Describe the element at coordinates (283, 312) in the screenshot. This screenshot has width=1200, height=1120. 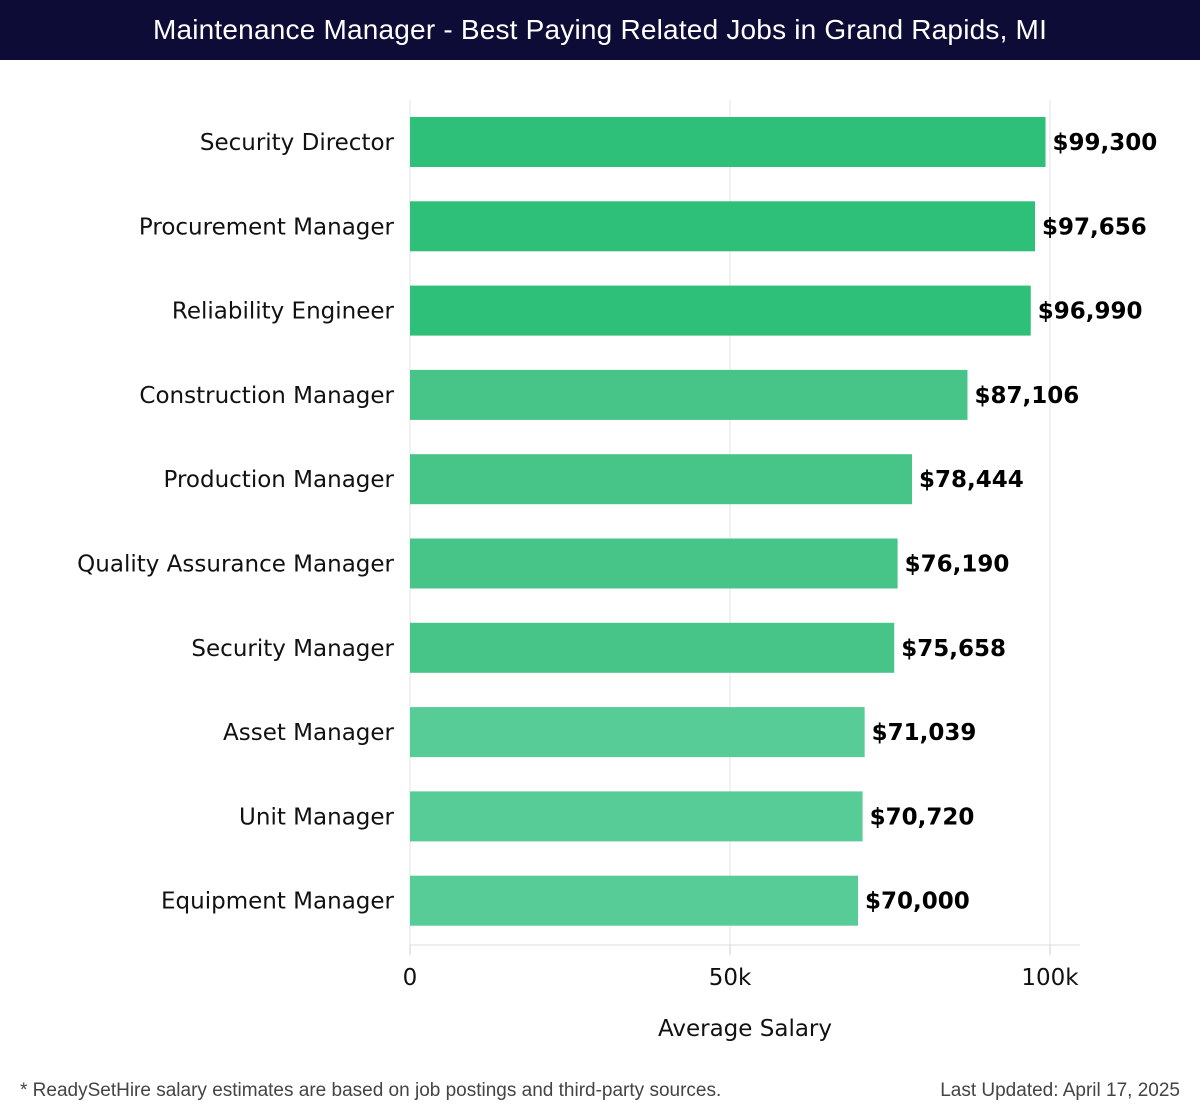
I see `category-label: Reliability Engineer` at that location.